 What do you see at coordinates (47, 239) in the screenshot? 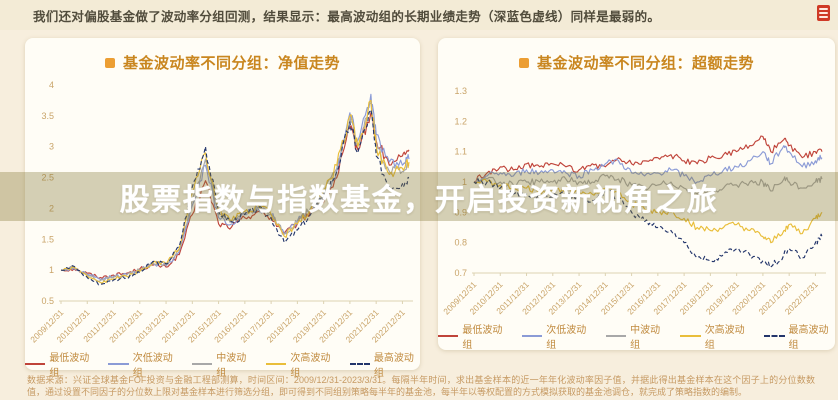
I see `y-tick-label: 1.5` at bounding box center [47, 239].